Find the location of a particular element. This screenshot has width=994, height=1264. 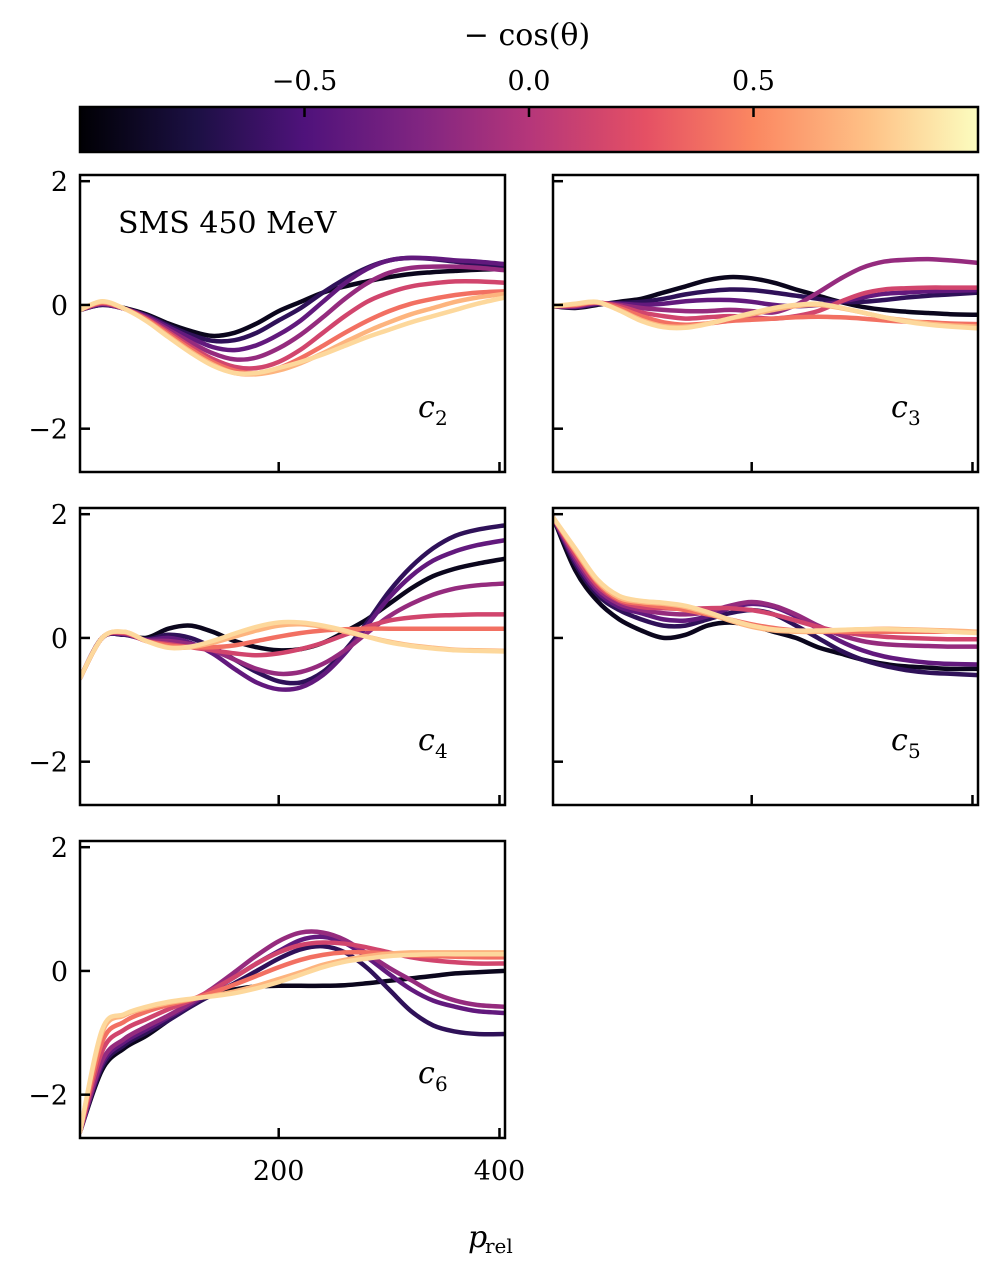

panel-c4: −2 0 2 c 4 is located at coordinates (267, 653).